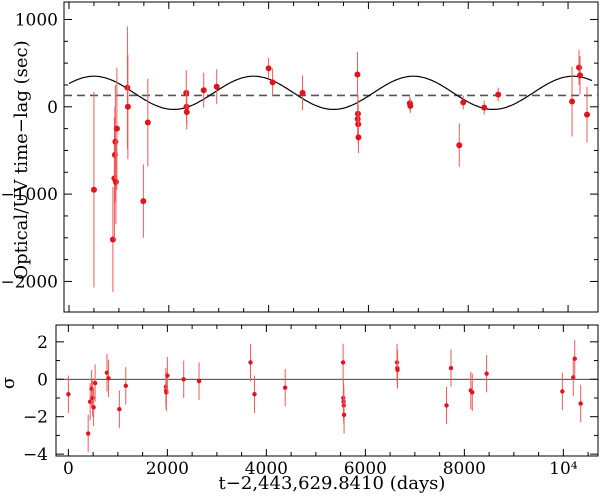 This screenshot has width=600, height=497. I want to click on bottom-x-tick-label: 6000, so click(365, 469).